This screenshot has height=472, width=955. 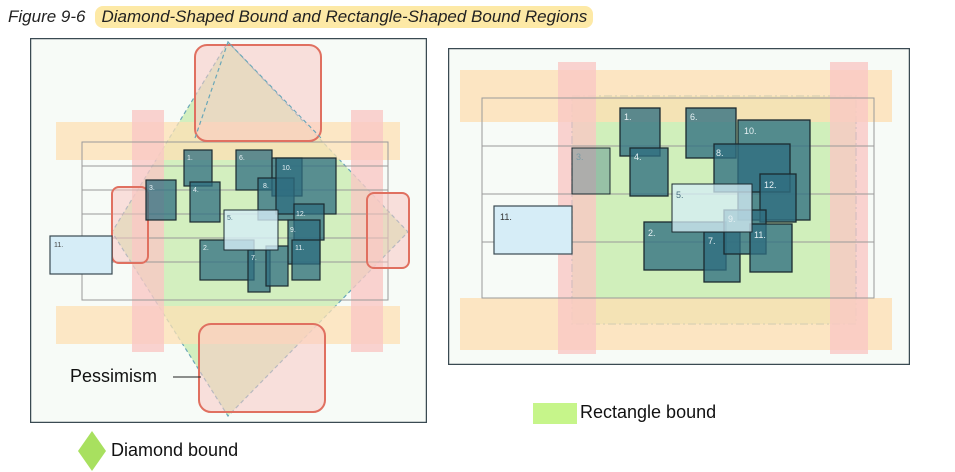 What do you see at coordinates (555, 413) in the screenshot?
I see `rectangle-bound-swatch` at bounding box center [555, 413].